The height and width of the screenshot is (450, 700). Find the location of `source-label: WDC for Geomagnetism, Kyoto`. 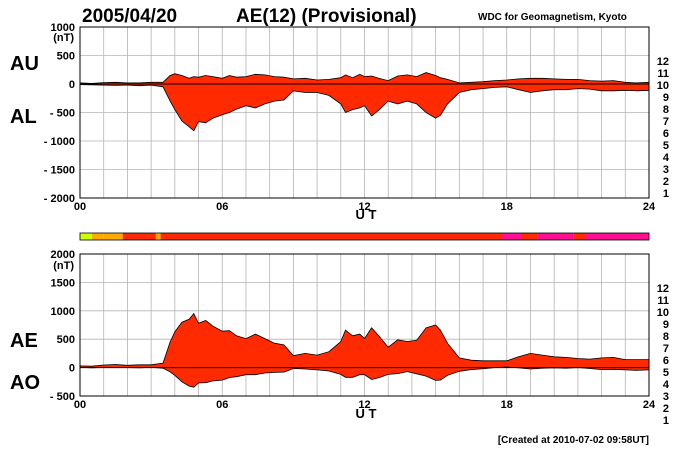

source-label: WDC for Geomagnetism, Kyoto is located at coordinates (552, 17).